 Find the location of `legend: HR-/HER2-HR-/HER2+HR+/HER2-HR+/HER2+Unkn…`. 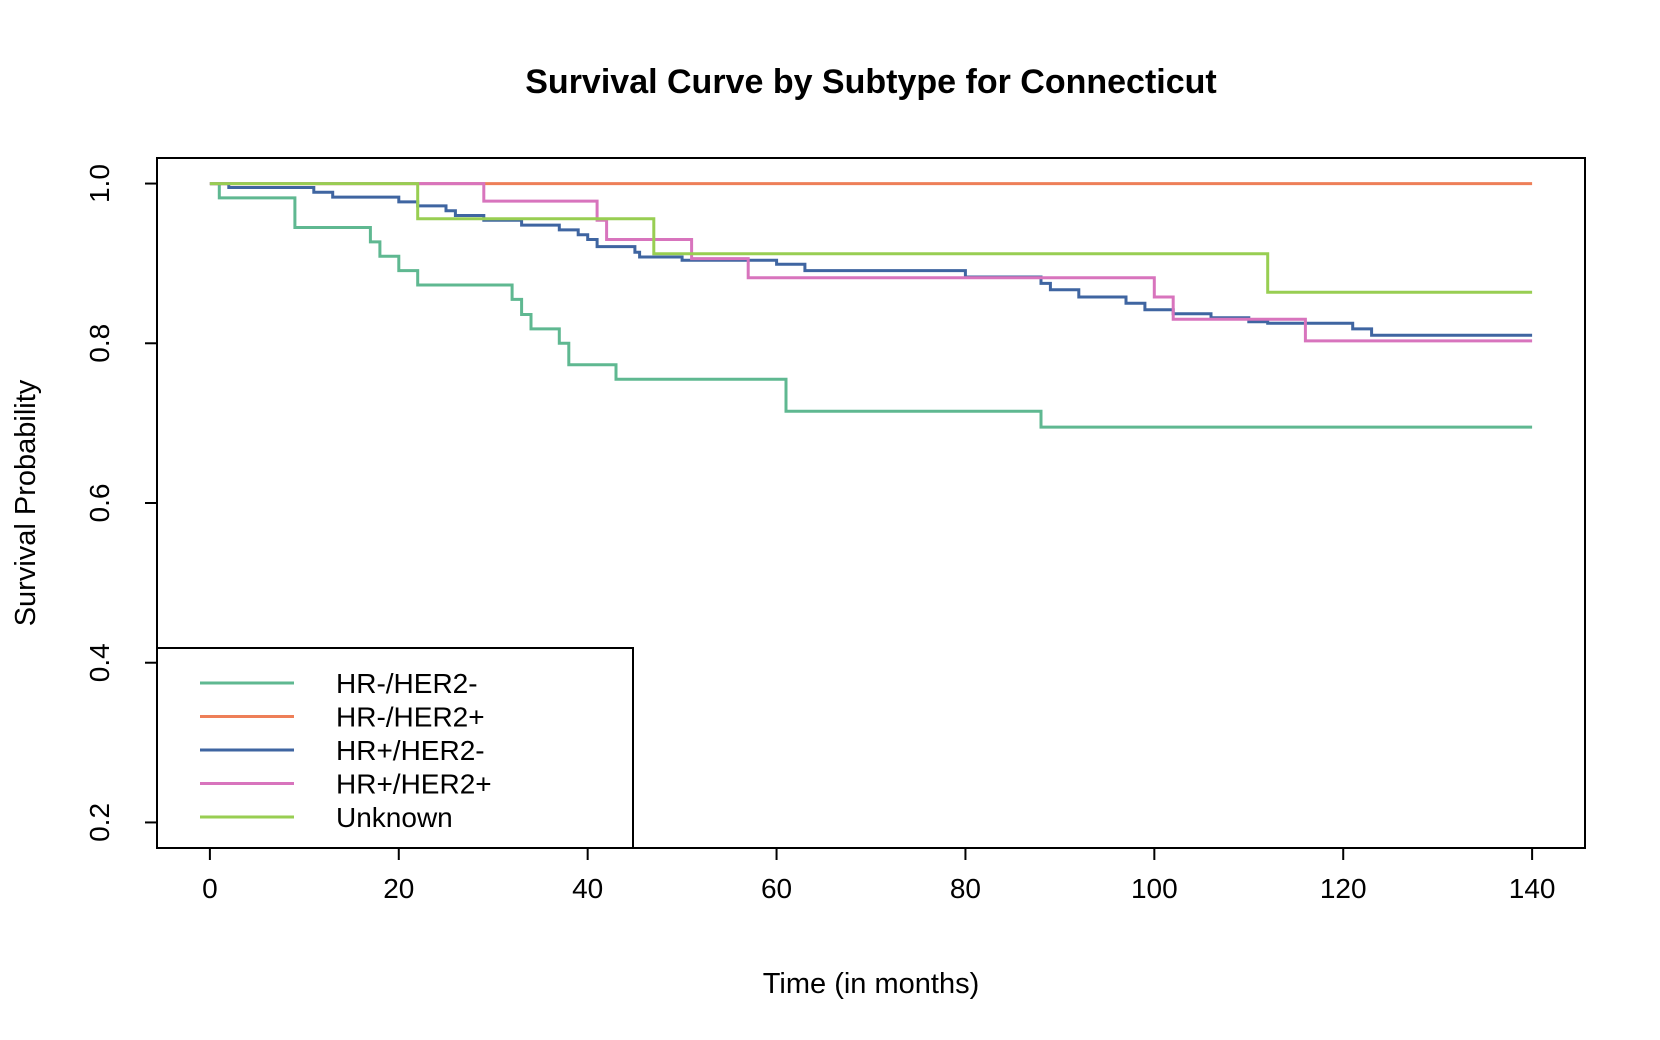

legend: HR-/HER2-HR-/HER2+HR+/HER2-HR+/HER2+Unkn… is located at coordinates (395, 748).